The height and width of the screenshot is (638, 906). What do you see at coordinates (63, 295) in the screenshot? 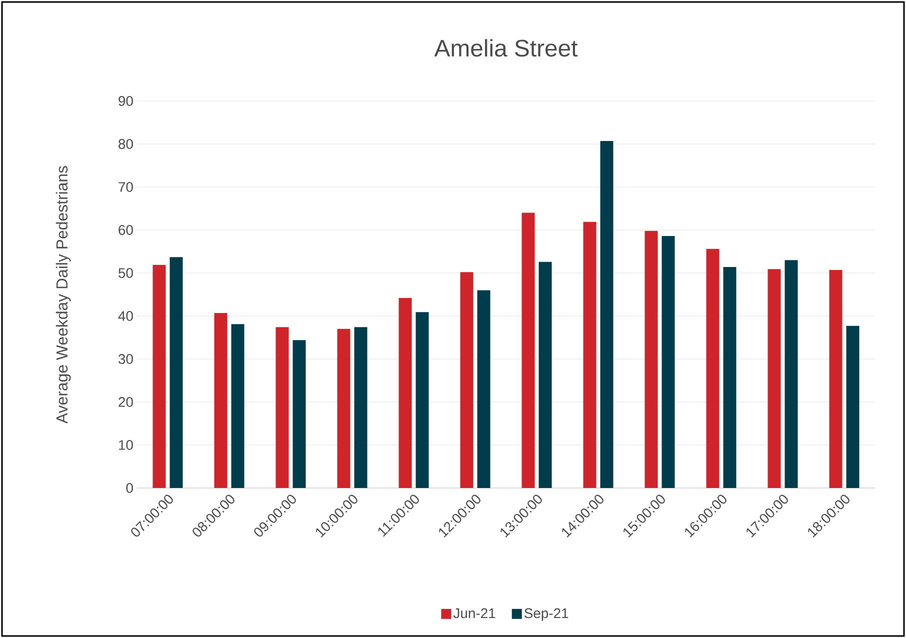
I see `y-axis-title: Average Weekday Daily Pedestrians` at bounding box center [63, 295].